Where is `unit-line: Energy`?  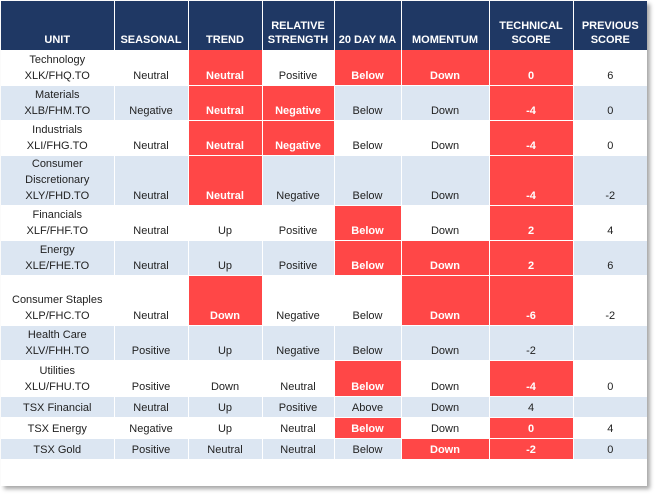 unit-line: Energy is located at coordinates (57, 249).